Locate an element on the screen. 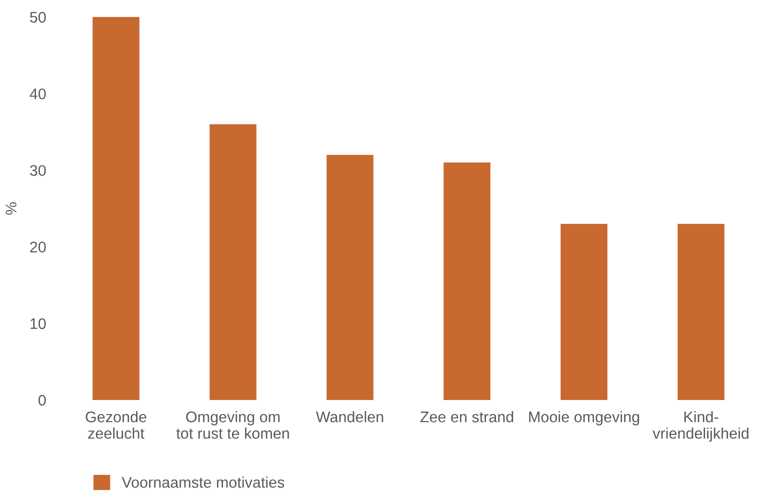  x-tick-label: Mooie omgeving is located at coordinates (584, 418).